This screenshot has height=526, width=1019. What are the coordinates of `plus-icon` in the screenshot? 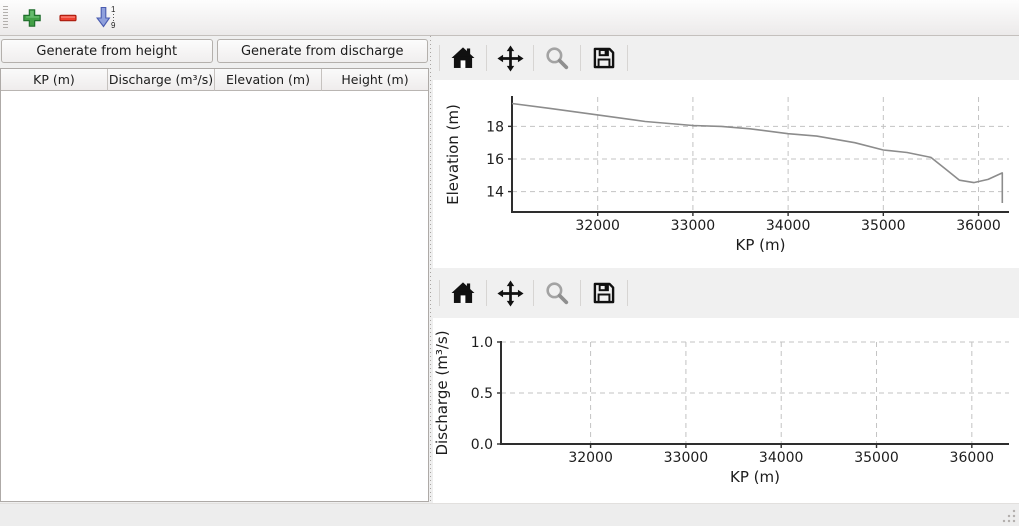 It's located at (32, 17).